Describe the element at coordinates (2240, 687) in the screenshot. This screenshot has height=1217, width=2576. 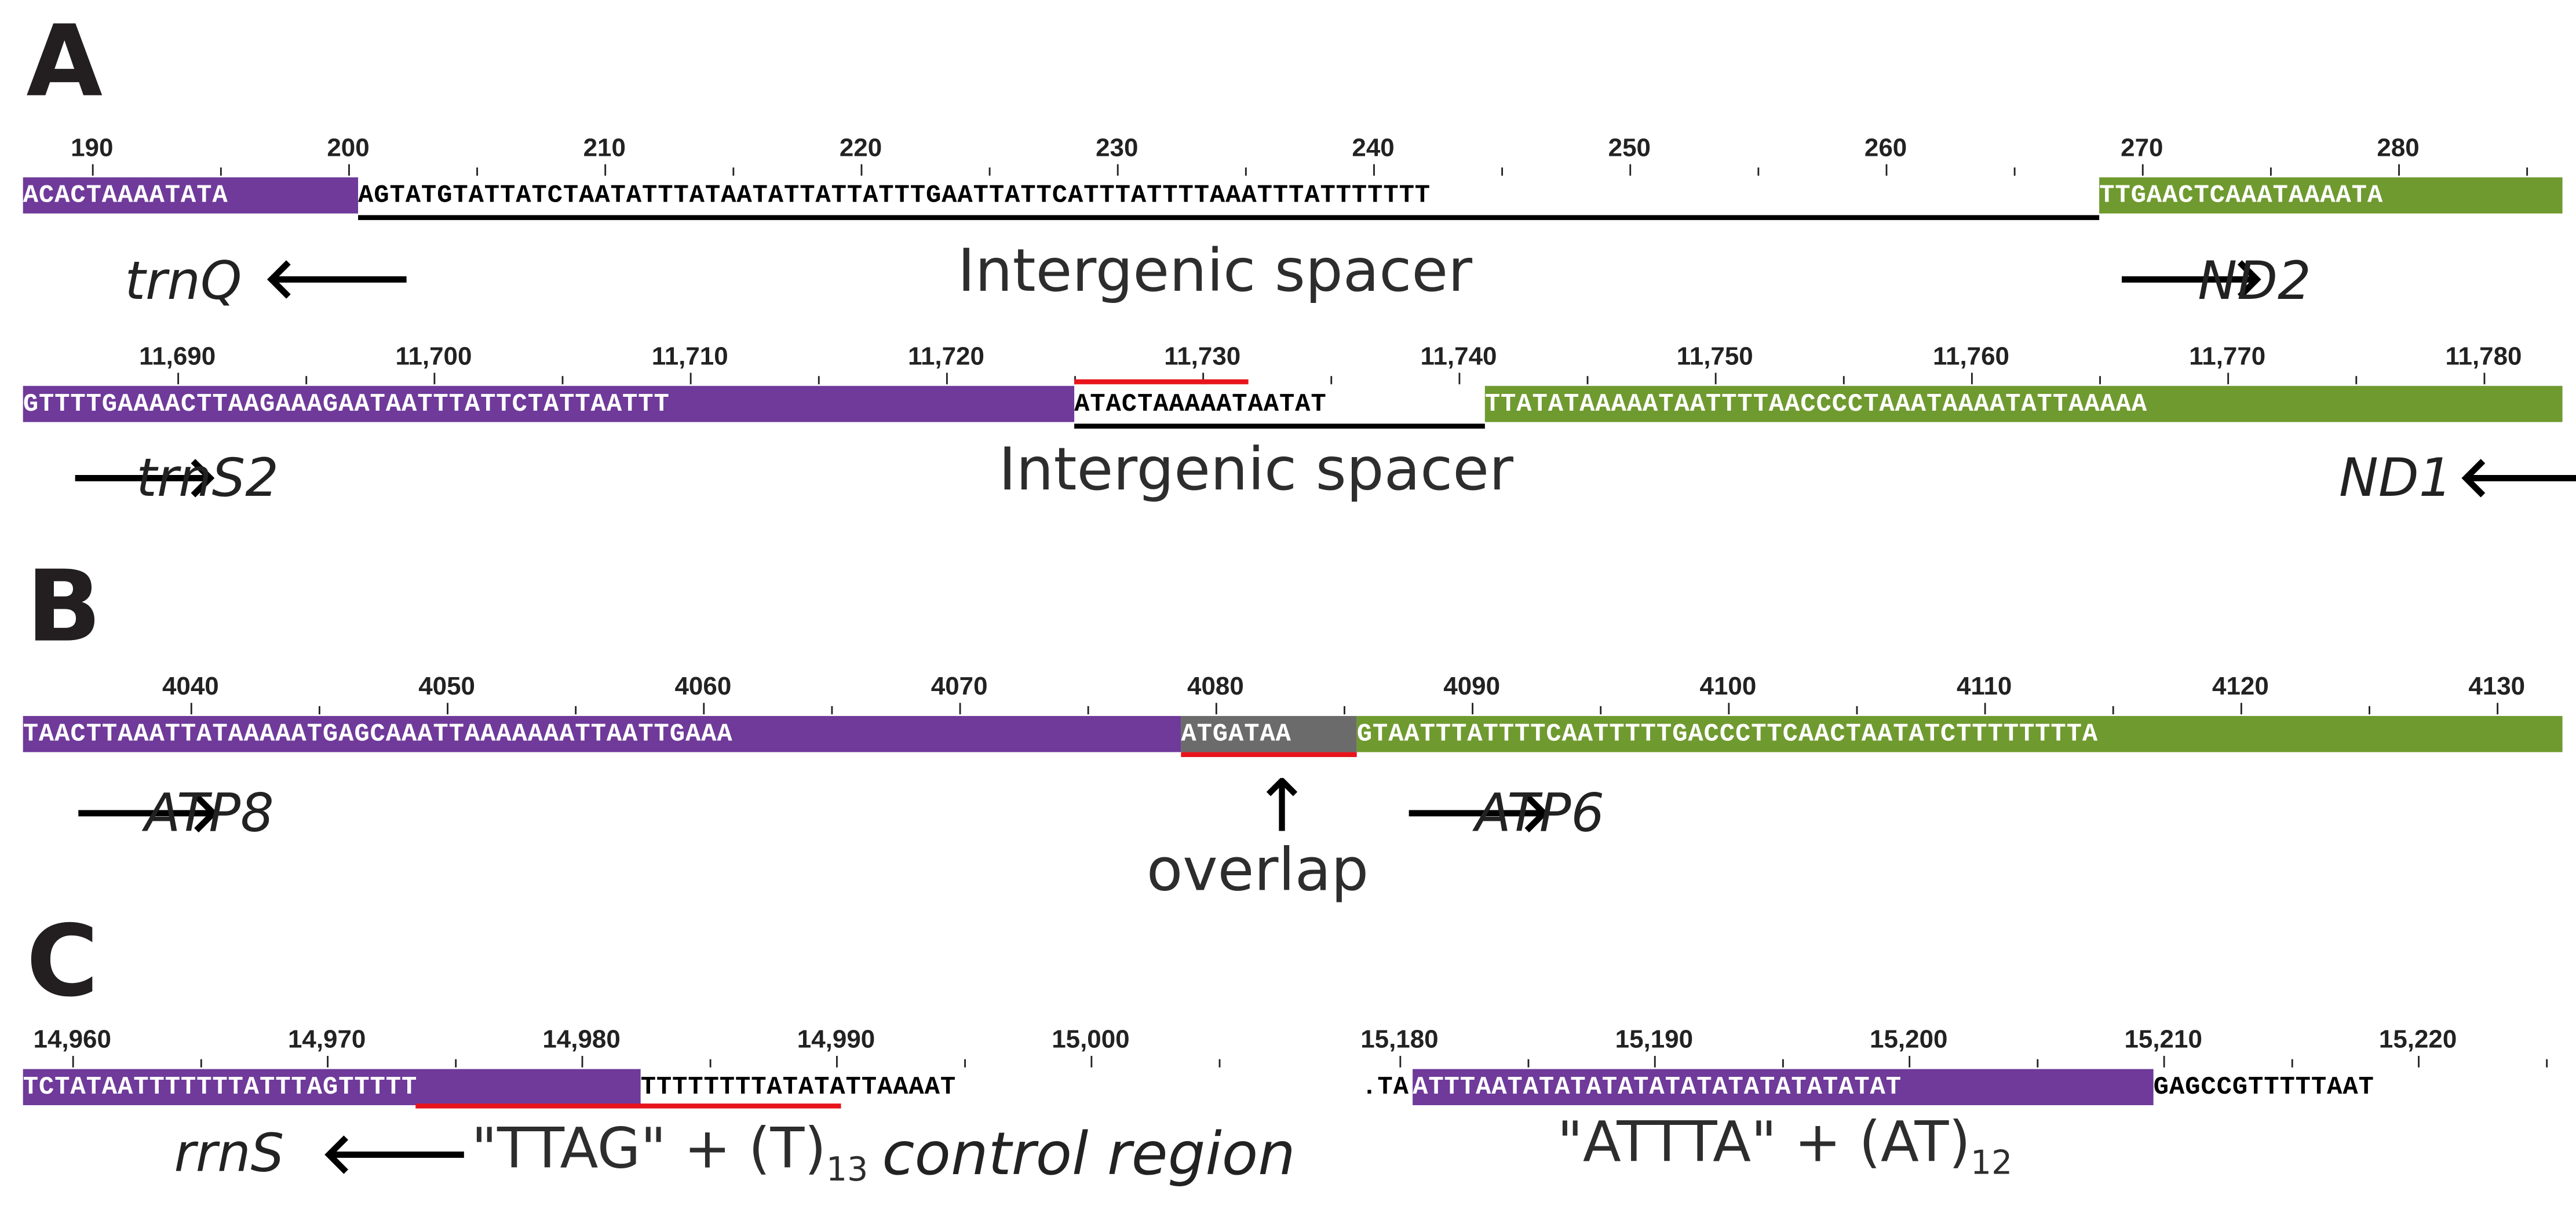
I see `tick-label: 4120` at that location.